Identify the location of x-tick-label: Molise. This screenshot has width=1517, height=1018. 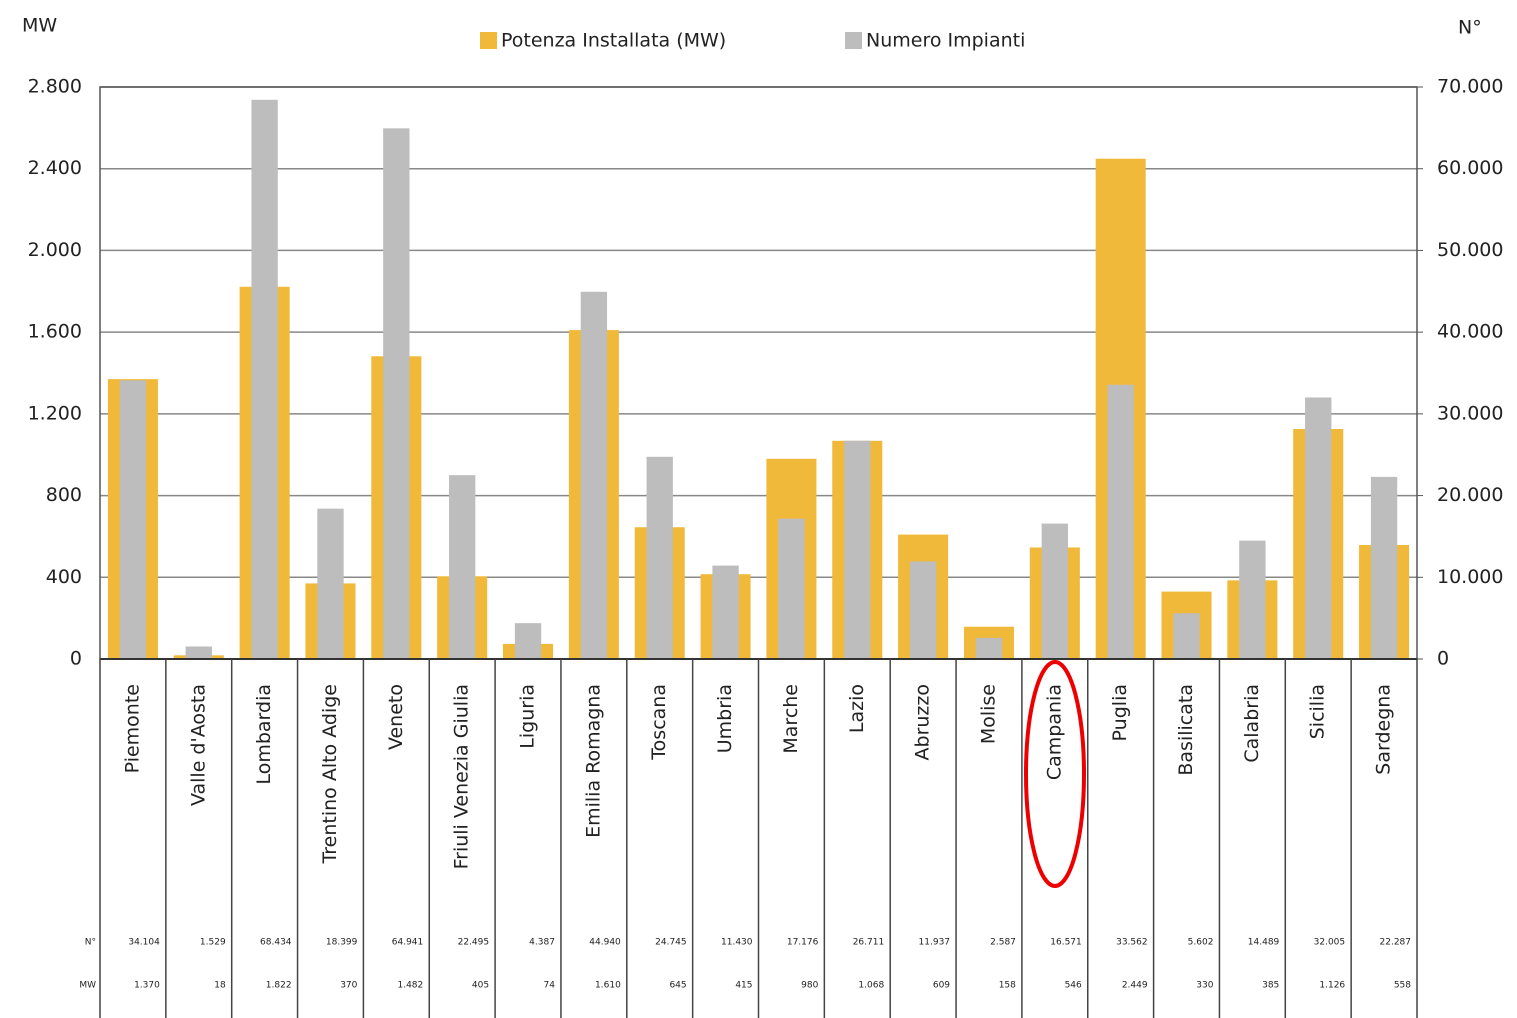
(988, 714).